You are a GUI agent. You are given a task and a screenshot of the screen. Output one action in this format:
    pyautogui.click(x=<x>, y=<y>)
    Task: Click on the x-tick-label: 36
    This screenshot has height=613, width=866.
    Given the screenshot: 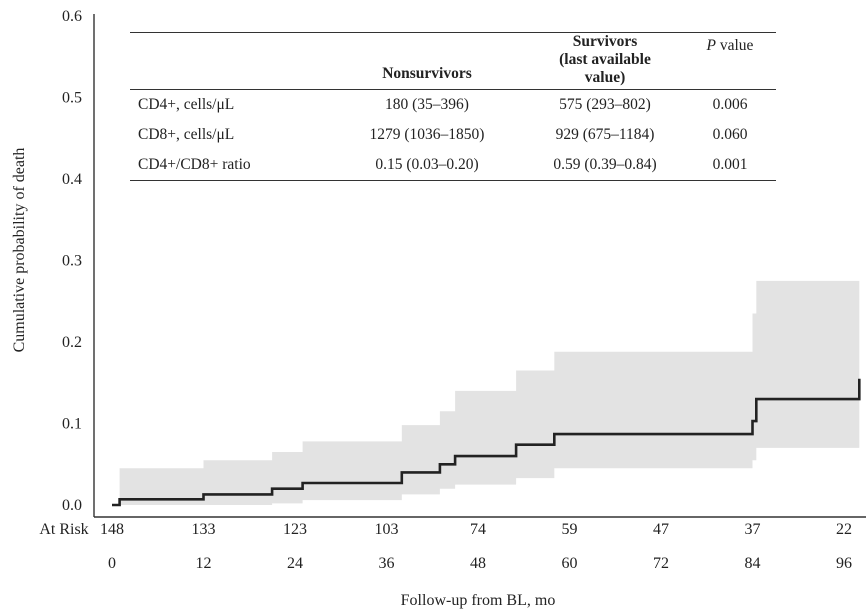 What is the action you would take?
    pyautogui.click(x=387, y=563)
    